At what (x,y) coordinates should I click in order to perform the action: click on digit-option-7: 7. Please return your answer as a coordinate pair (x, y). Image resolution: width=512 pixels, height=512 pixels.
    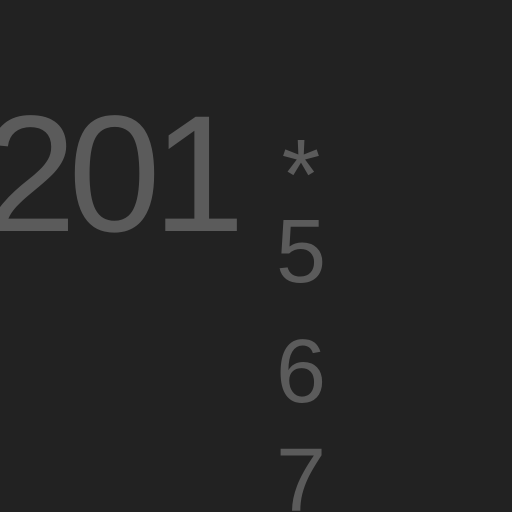
    Looking at the image, I should click on (301, 471).